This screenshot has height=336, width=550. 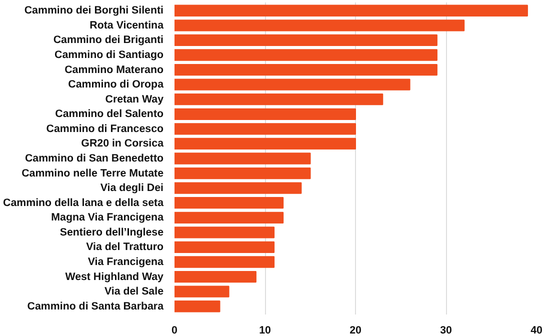 I want to click on x-tick-label: 40, so click(x=536, y=330).